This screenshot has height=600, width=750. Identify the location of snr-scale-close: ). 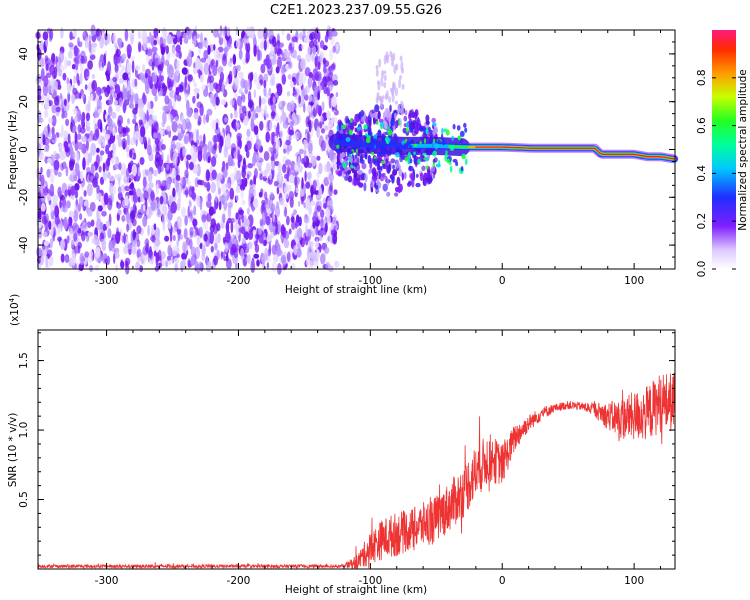
(15, 296).